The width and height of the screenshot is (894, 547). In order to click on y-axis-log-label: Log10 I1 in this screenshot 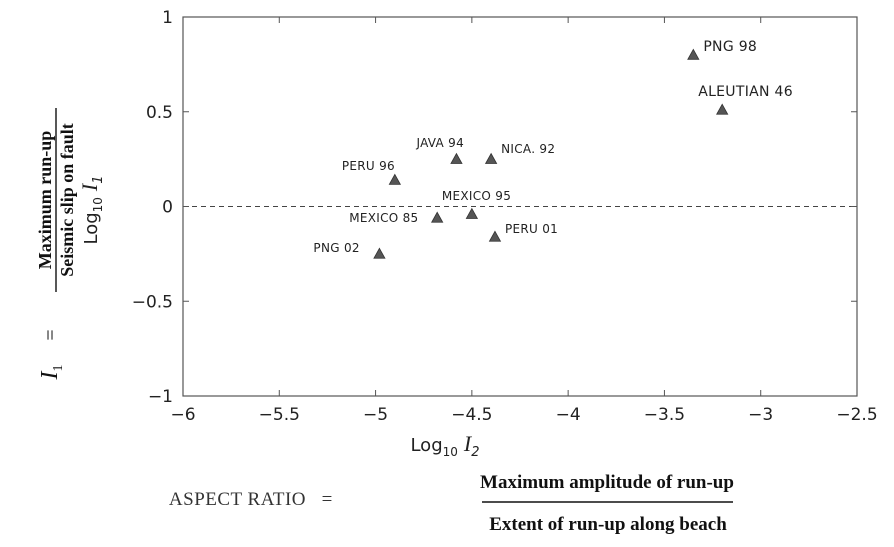, I will do `click(91, 209)`.